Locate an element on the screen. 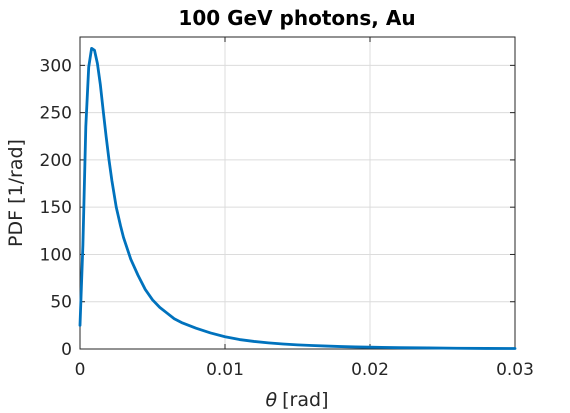 The width and height of the screenshot is (570, 413). x-tick-label: 0.02 is located at coordinates (370, 370).